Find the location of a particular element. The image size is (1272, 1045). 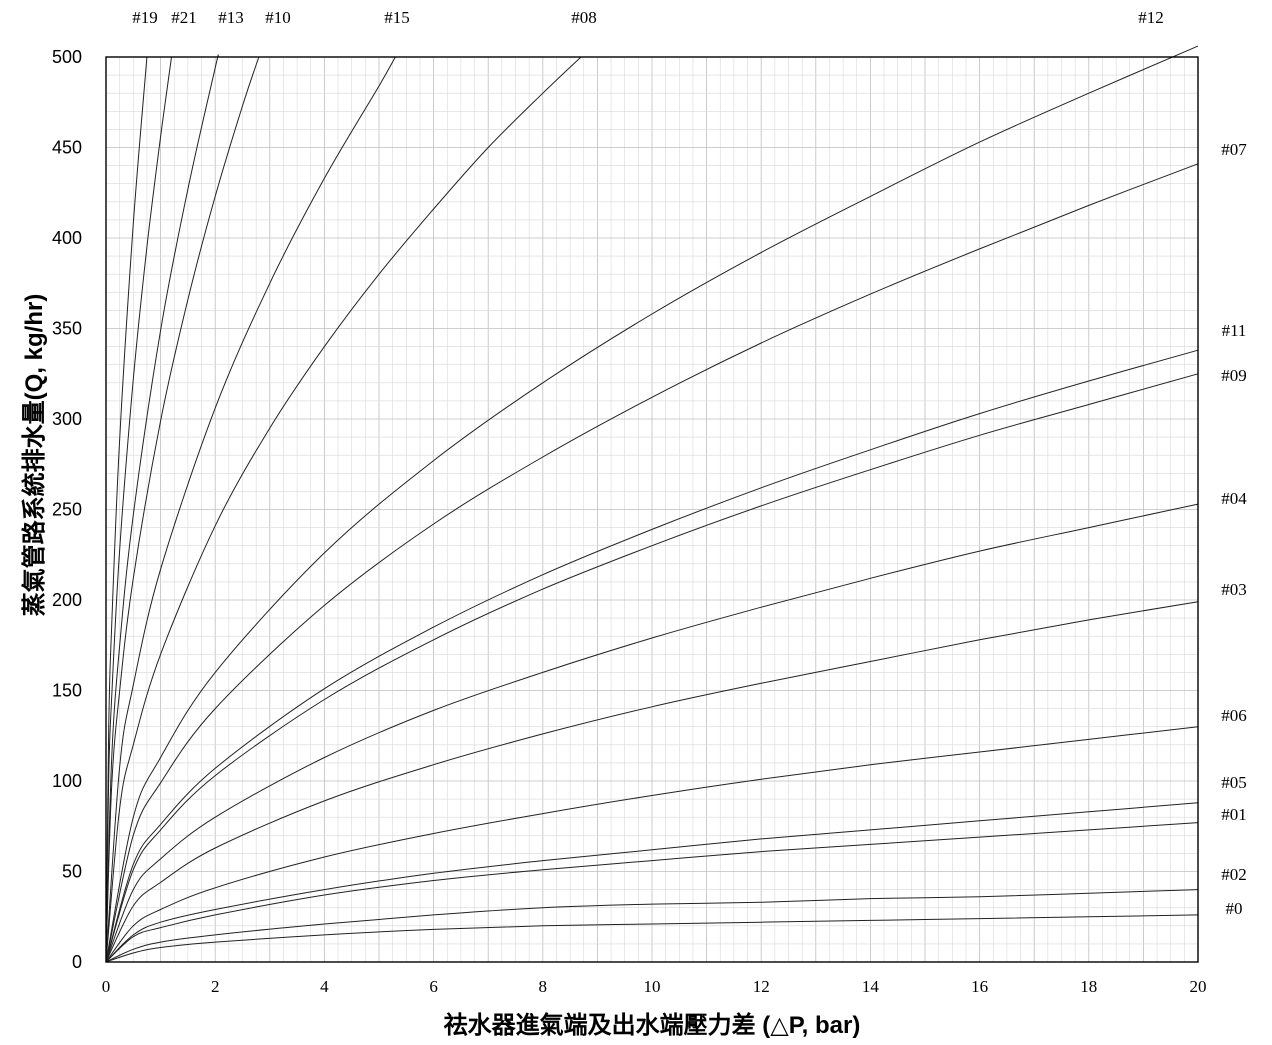

series-label: #02 is located at coordinates (1234, 874).